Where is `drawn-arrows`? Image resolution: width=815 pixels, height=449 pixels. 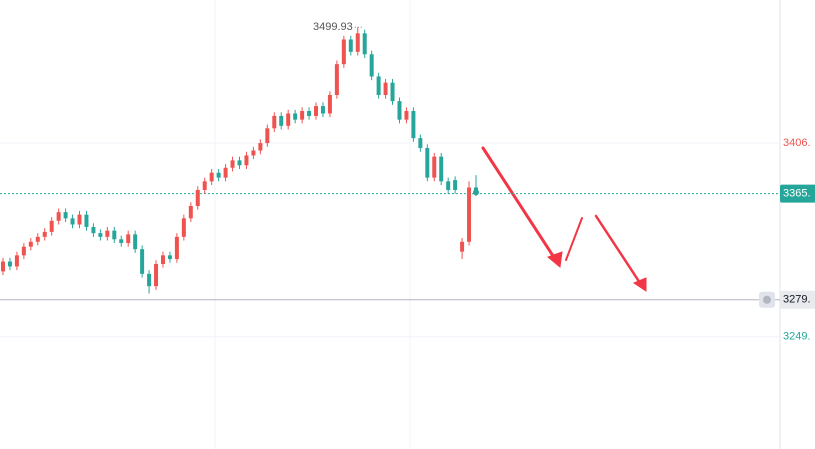
drawn-arrows is located at coordinates (564, 219).